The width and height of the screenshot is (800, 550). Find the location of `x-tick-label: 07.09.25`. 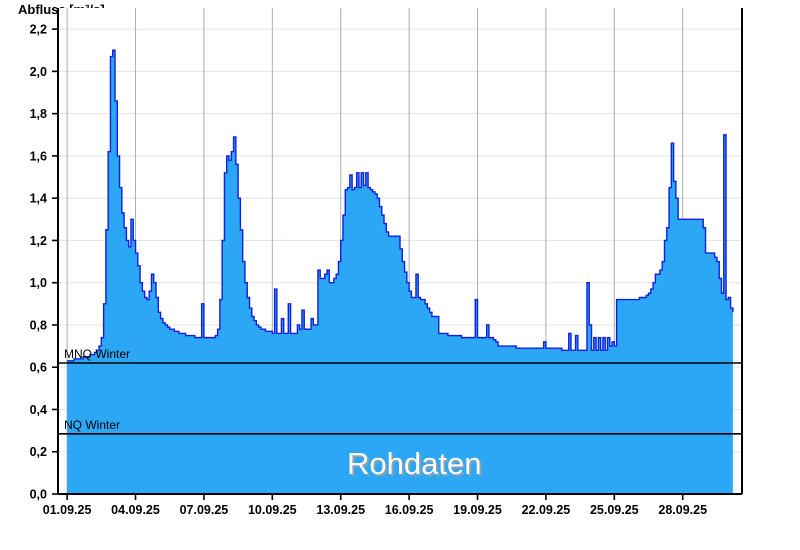

x-tick-label: 07.09.25 is located at coordinates (204, 510).